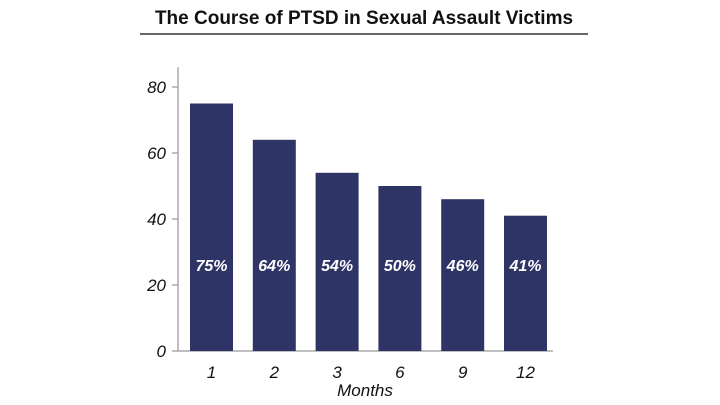 The height and width of the screenshot is (405, 720). Describe the element at coordinates (156, 219) in the screenshot. I see `y-tick-label: 40` at that location.